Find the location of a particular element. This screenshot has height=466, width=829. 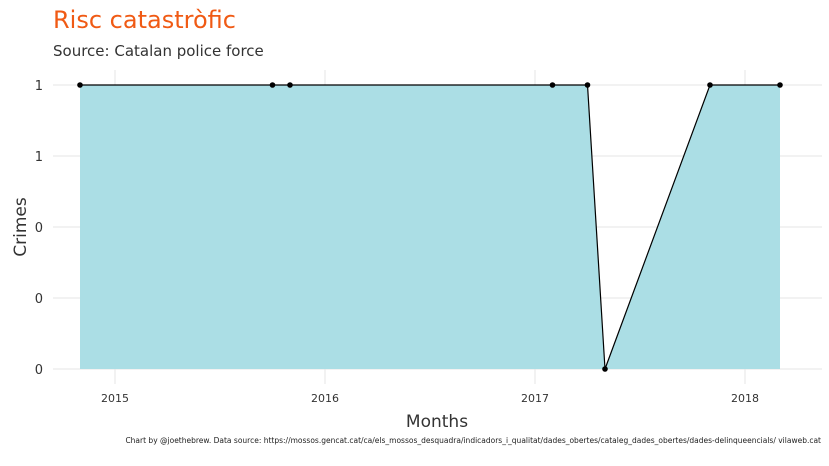

x-axis-title: Months is located at coordinates (437, 422).